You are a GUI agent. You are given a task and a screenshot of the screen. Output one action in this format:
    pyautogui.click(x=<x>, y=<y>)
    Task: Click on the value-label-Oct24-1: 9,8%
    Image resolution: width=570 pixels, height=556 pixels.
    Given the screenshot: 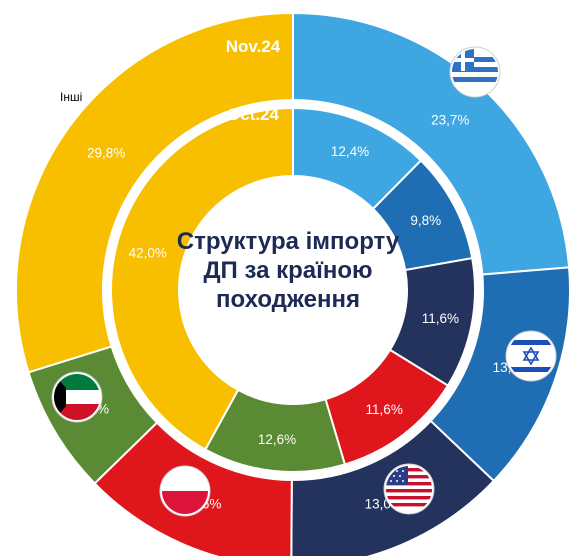 What is the action you would take?
    pyautogui.click(x=425, y=220)
    